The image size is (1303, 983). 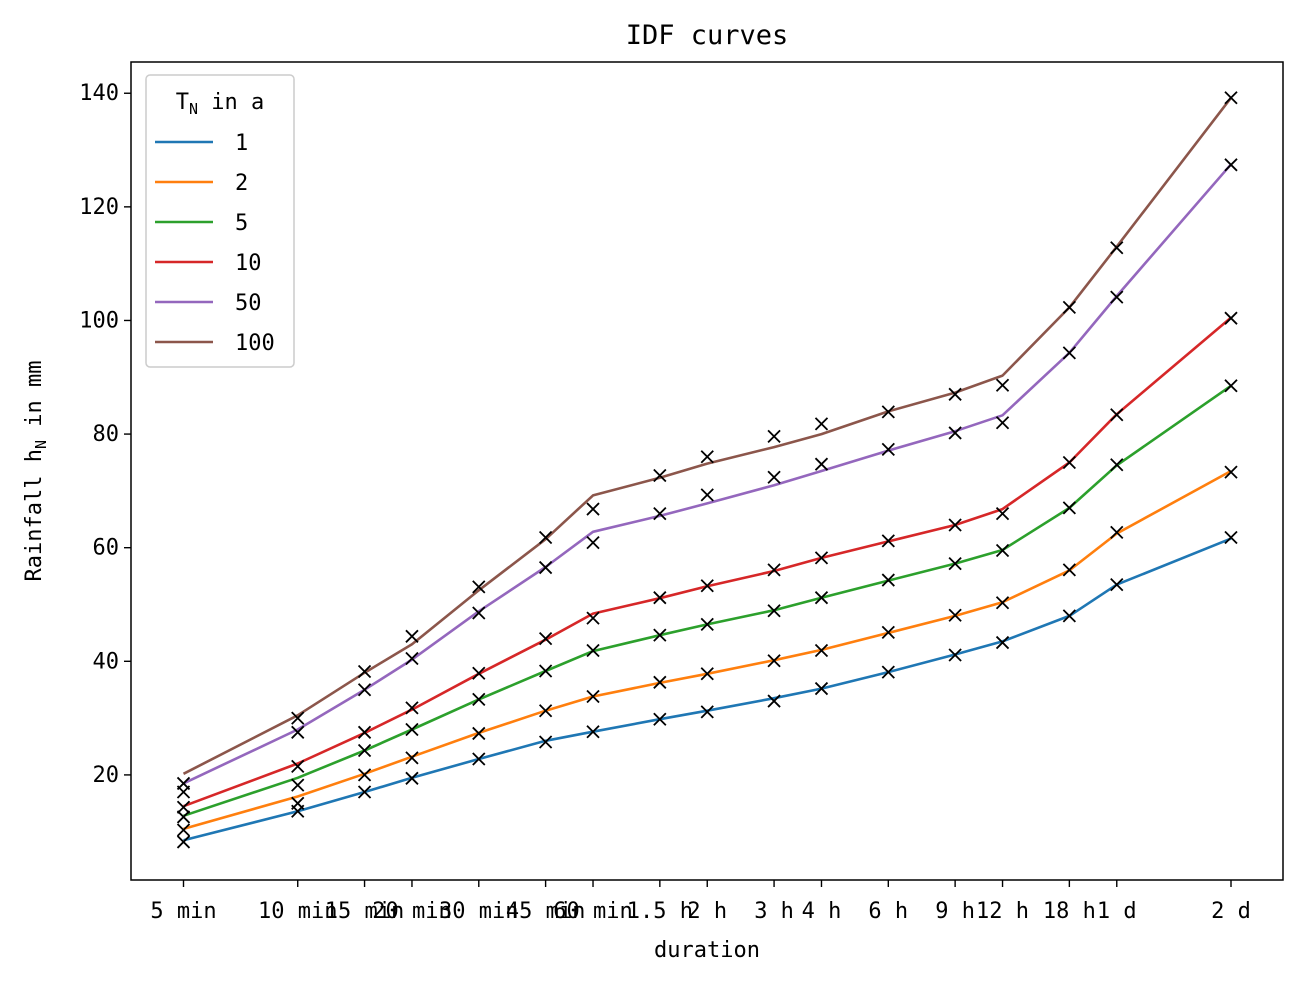 What do you see at coordinates (231, 102) in the screenshot?
I see `legend-title-suffix: in a` at bounding box center [231, 102].